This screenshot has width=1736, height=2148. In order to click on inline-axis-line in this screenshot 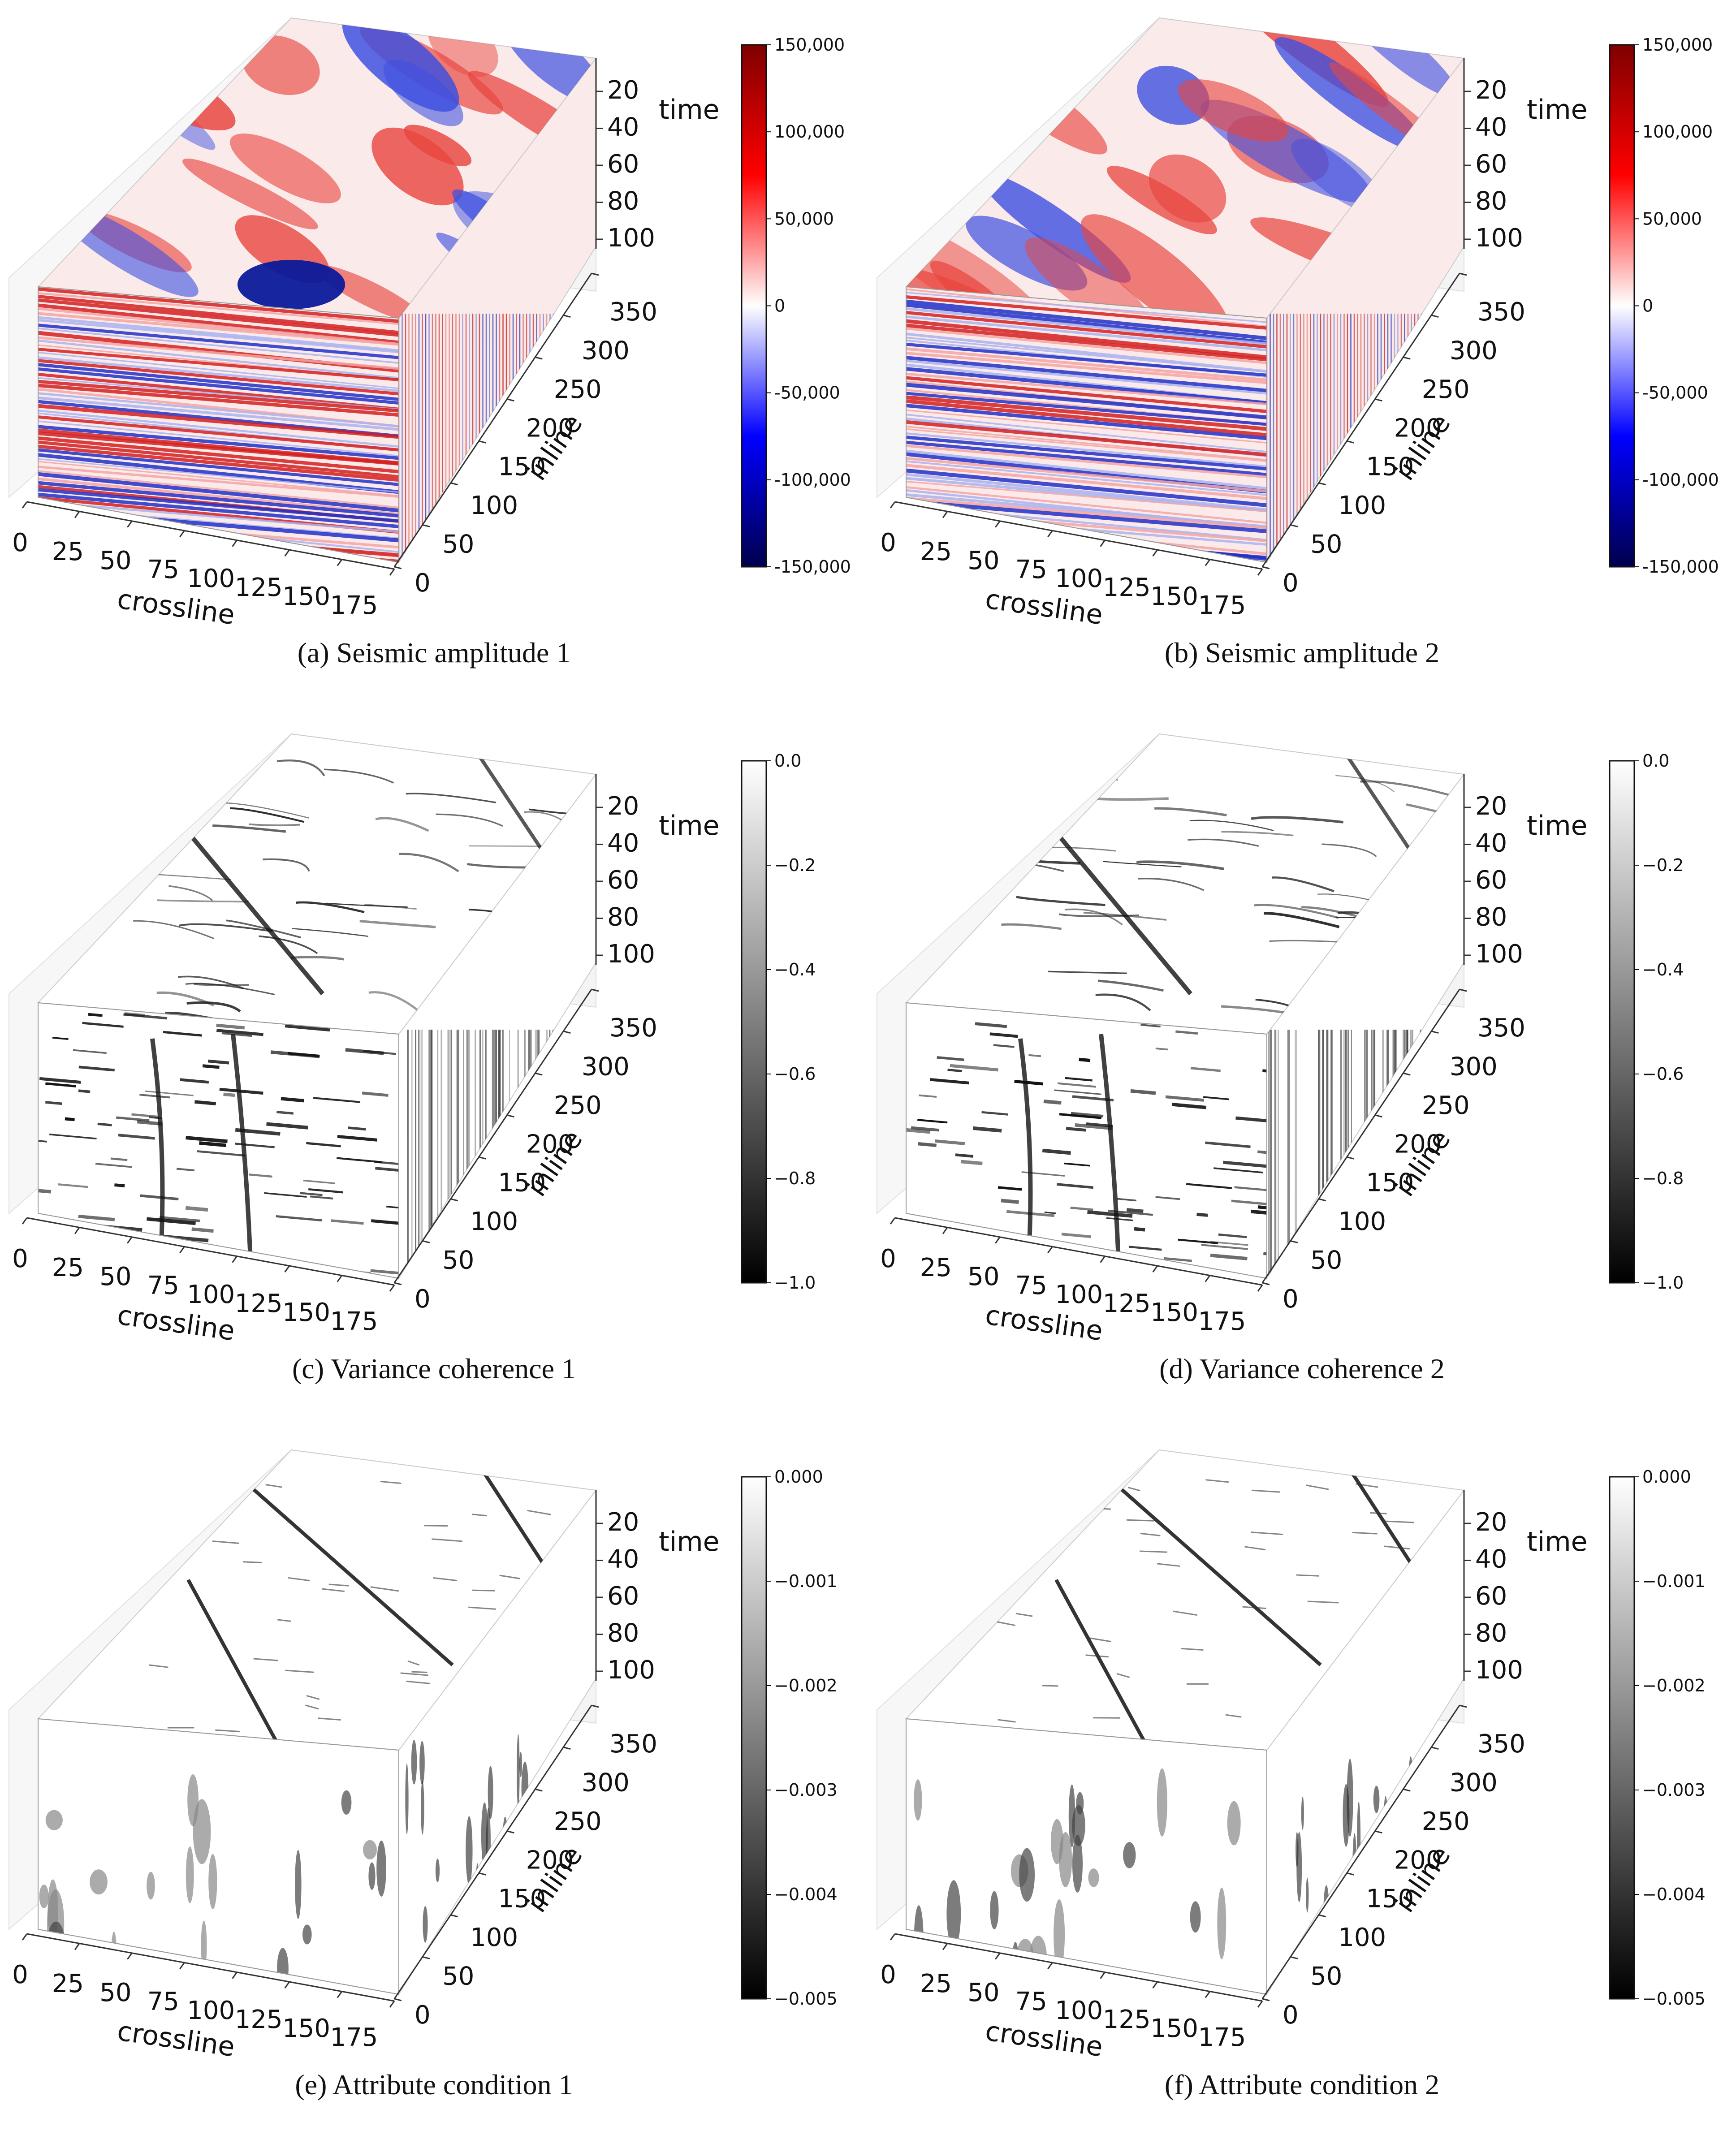, I will do `click(492, 1852)`.